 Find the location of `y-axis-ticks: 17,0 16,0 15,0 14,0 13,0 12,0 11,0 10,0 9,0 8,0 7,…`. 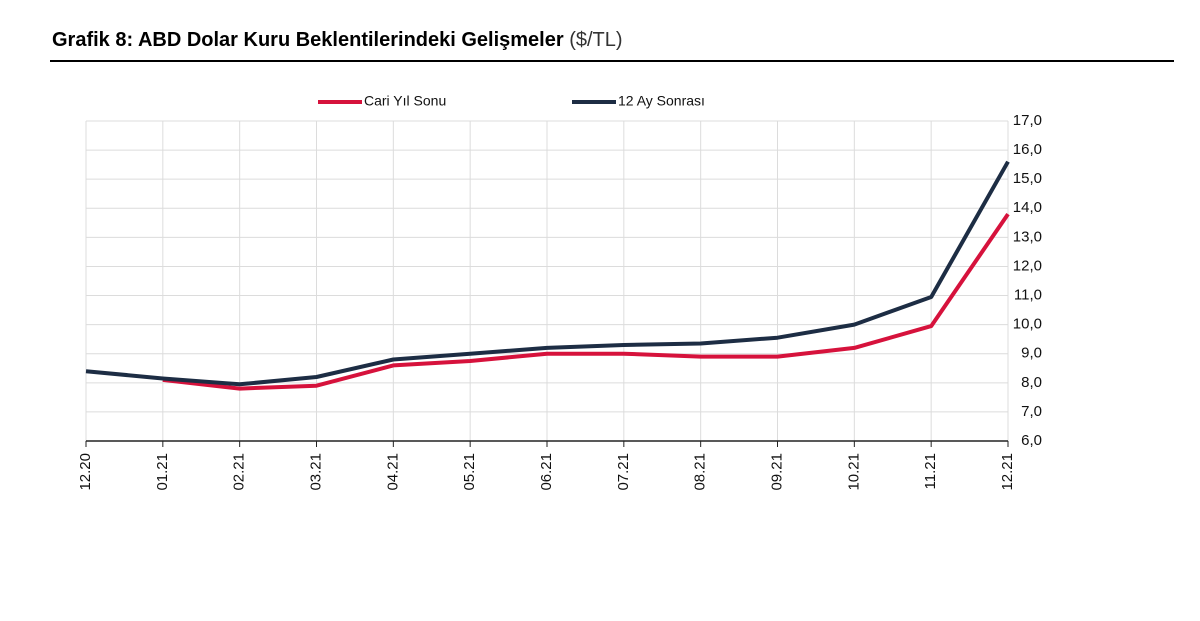

y-axis-ticks: 17,0 16,0 15,0 14,0 13,0 12,0 11,0 10,0 9,0 8,0 7,… is located at coordinates (1027, 280).